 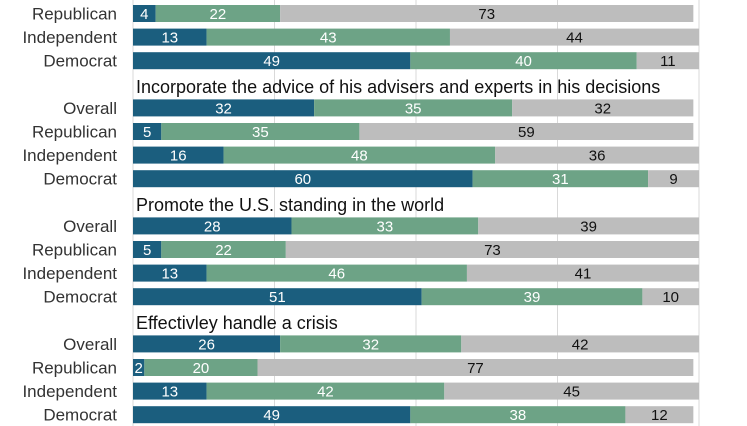 I want to click on data-label: 41, so click(x=583, y=274).